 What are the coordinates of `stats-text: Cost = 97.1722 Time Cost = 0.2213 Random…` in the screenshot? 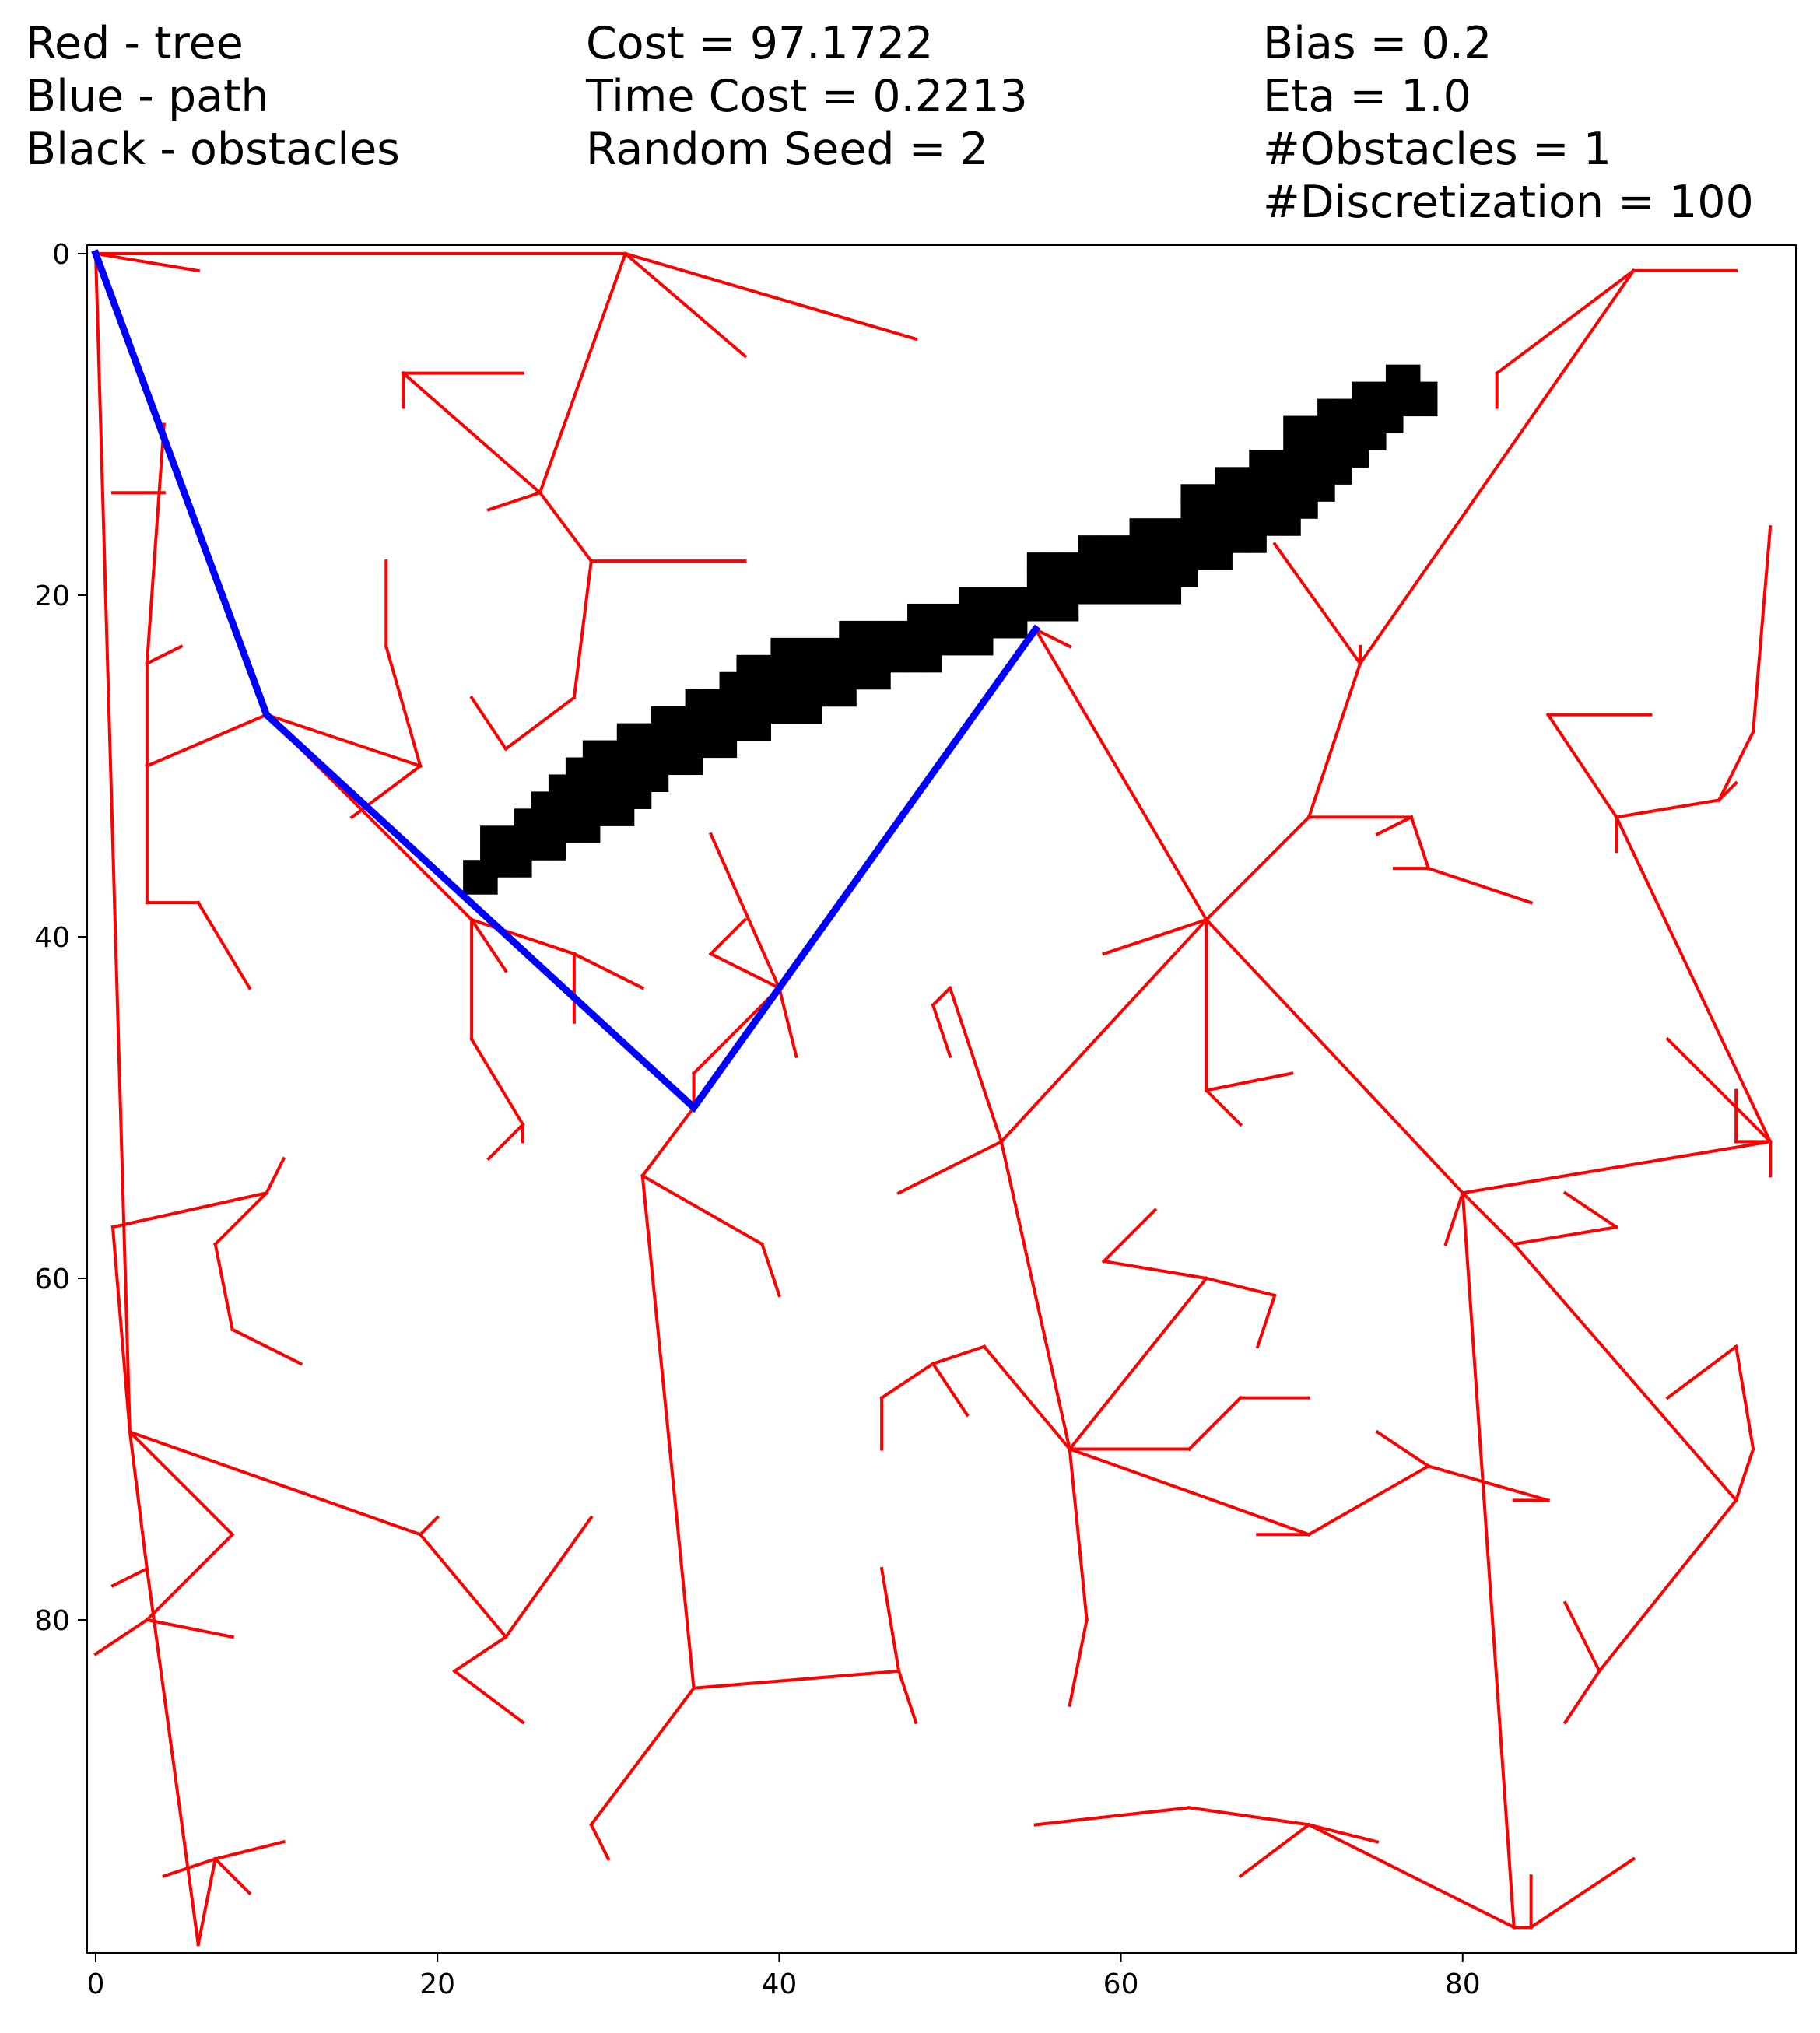 It's located at (807, 96).